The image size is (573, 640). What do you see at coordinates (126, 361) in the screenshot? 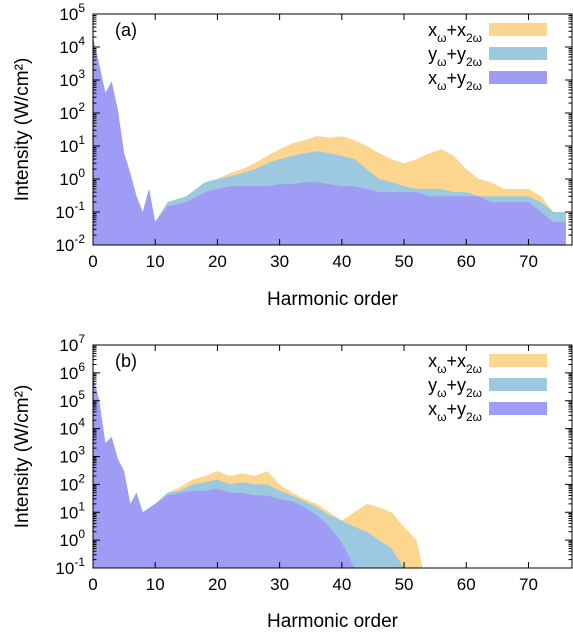
I see `panel-label: (b)` at bounding box center [126, 361].